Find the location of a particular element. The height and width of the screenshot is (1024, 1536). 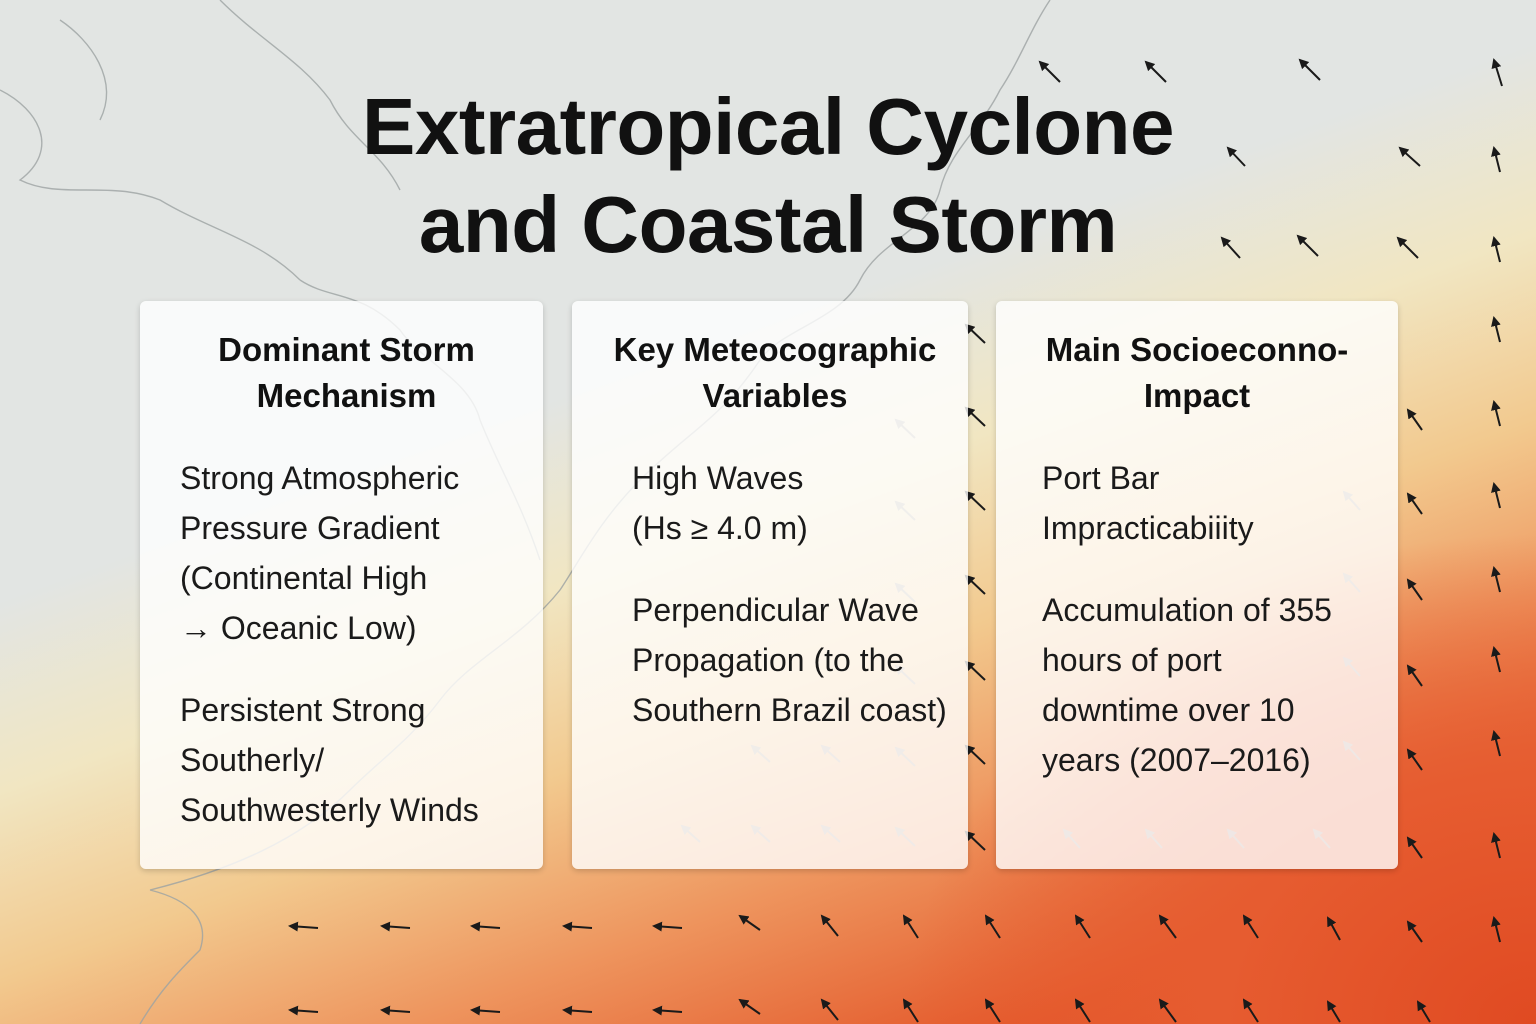

title-line-2: and Coastal Storm is located at coordinates (768, 224).